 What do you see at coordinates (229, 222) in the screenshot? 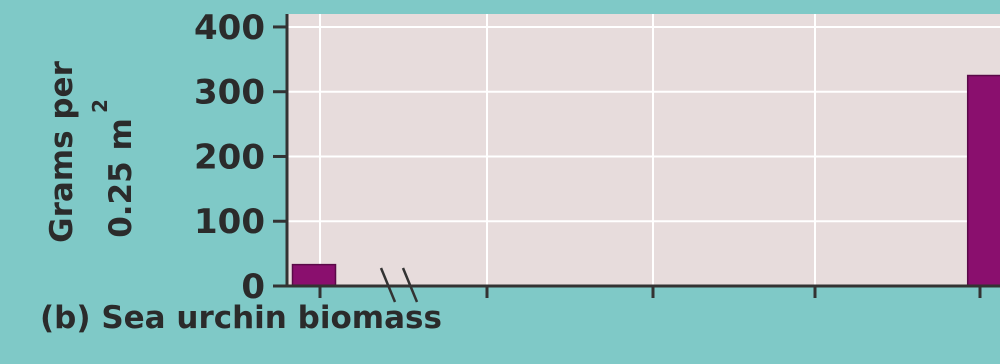
I see `y-tick-label-100: 100` at bounding box center [229, 222].